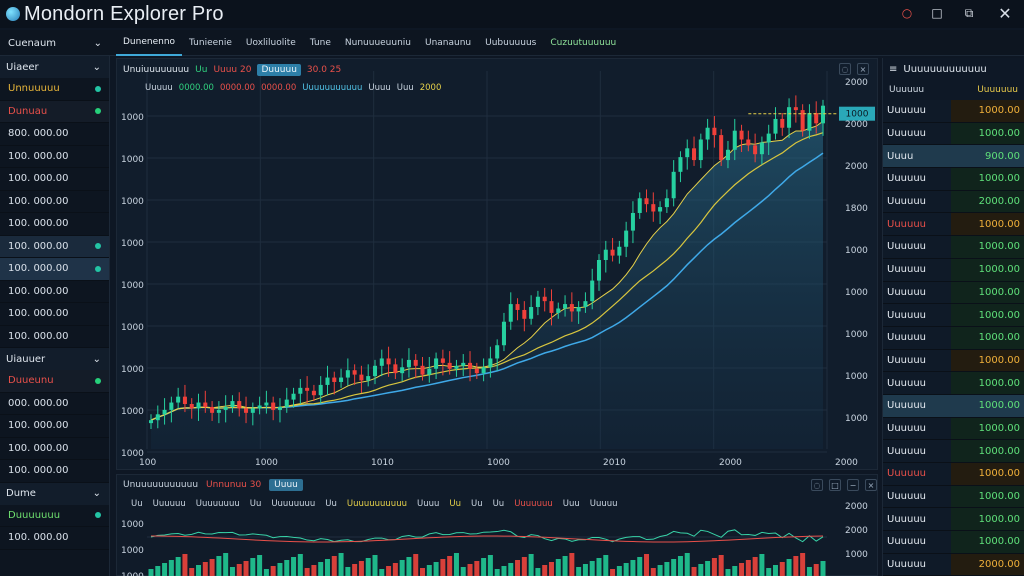 The width and height of the screenshot is (1024, 576). I want to click on chart-close-icon: ×, so click(863, 69).